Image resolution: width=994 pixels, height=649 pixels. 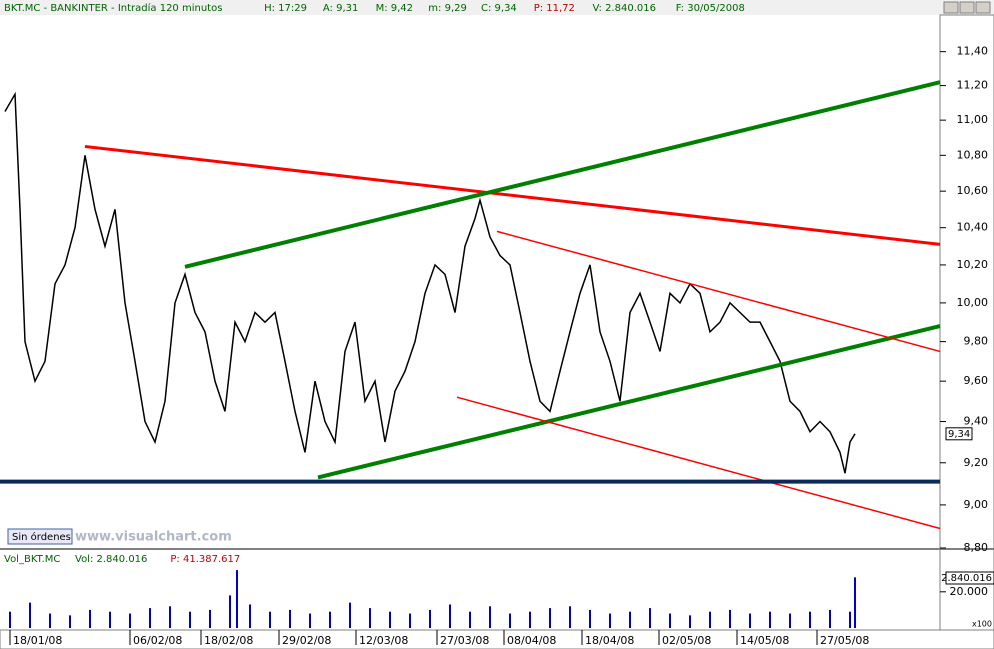 I want to click on last-value-label: 2.840.016, so click(x=966, y=578).